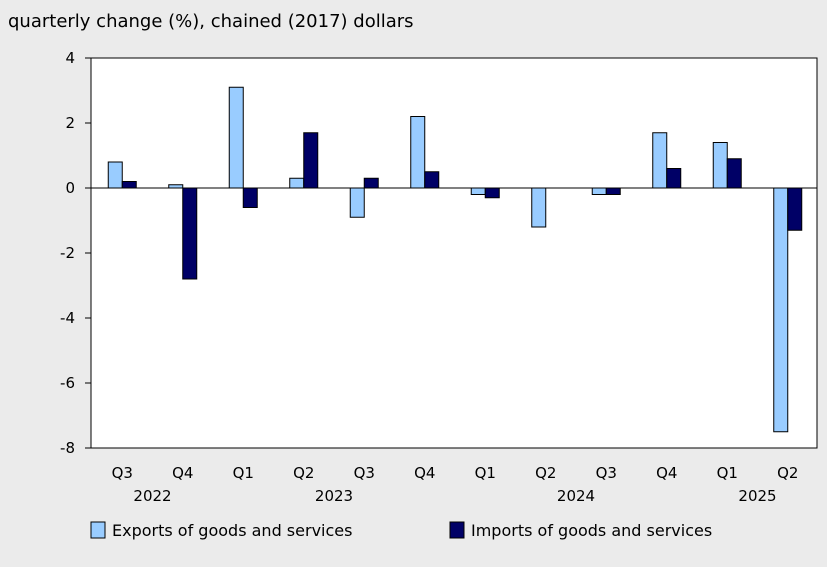 The height and width of the screenshot is (567, 827). Describe the element at coordinates (67, 253) in the screenshot. I see `y-tick-label: -2` at that location.